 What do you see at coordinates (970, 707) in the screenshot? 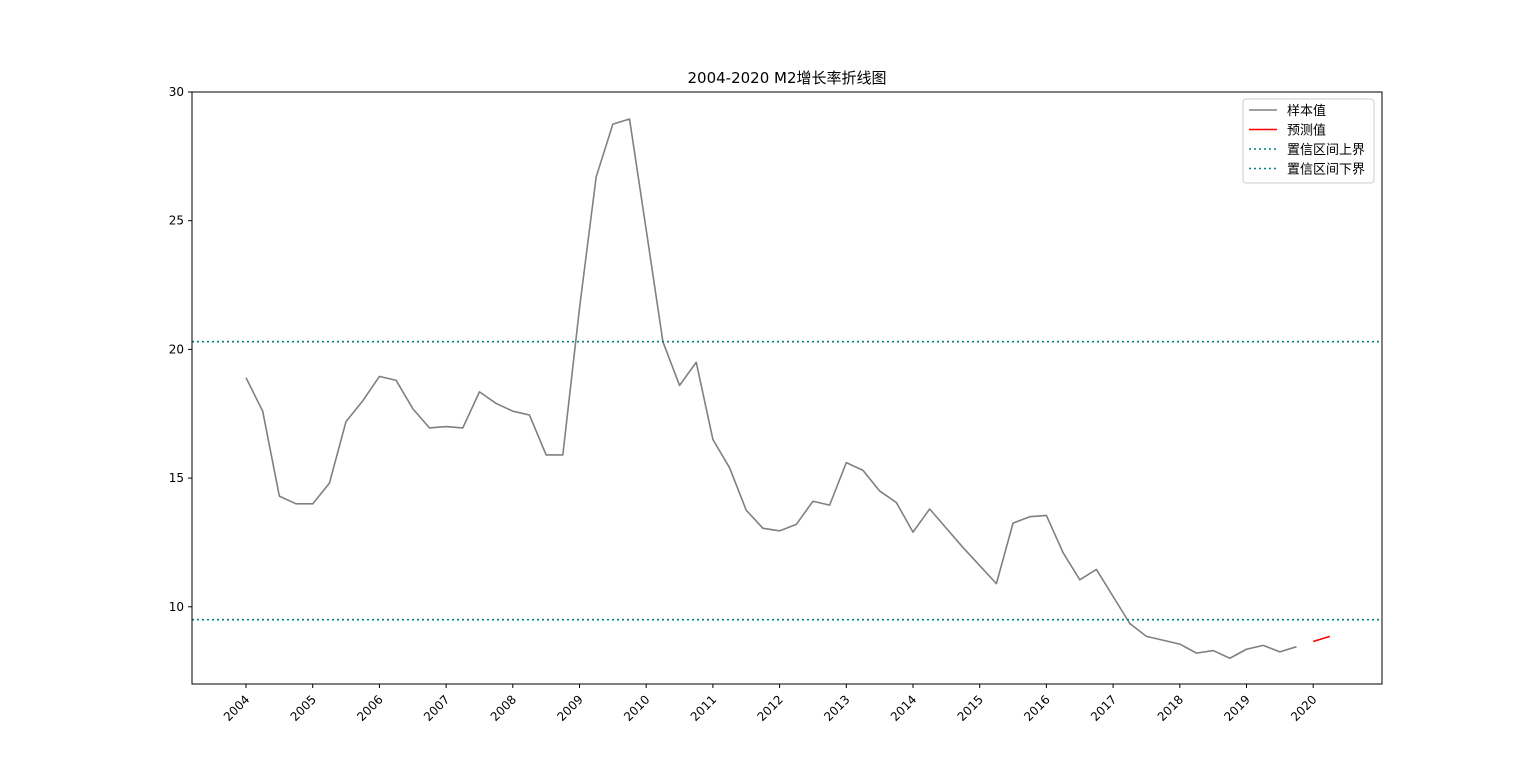
I see `x-tick-label: 2015` at bounding box center [970, 707].